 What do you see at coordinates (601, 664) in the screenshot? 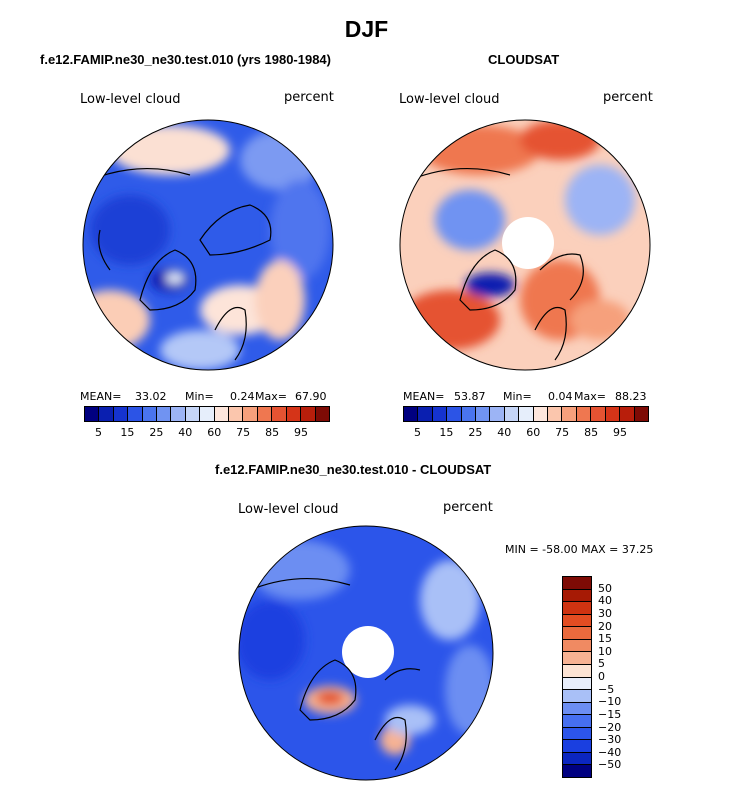
I see `panel3-colorbar-tick-label: 5` at bounding box center [601, 664].